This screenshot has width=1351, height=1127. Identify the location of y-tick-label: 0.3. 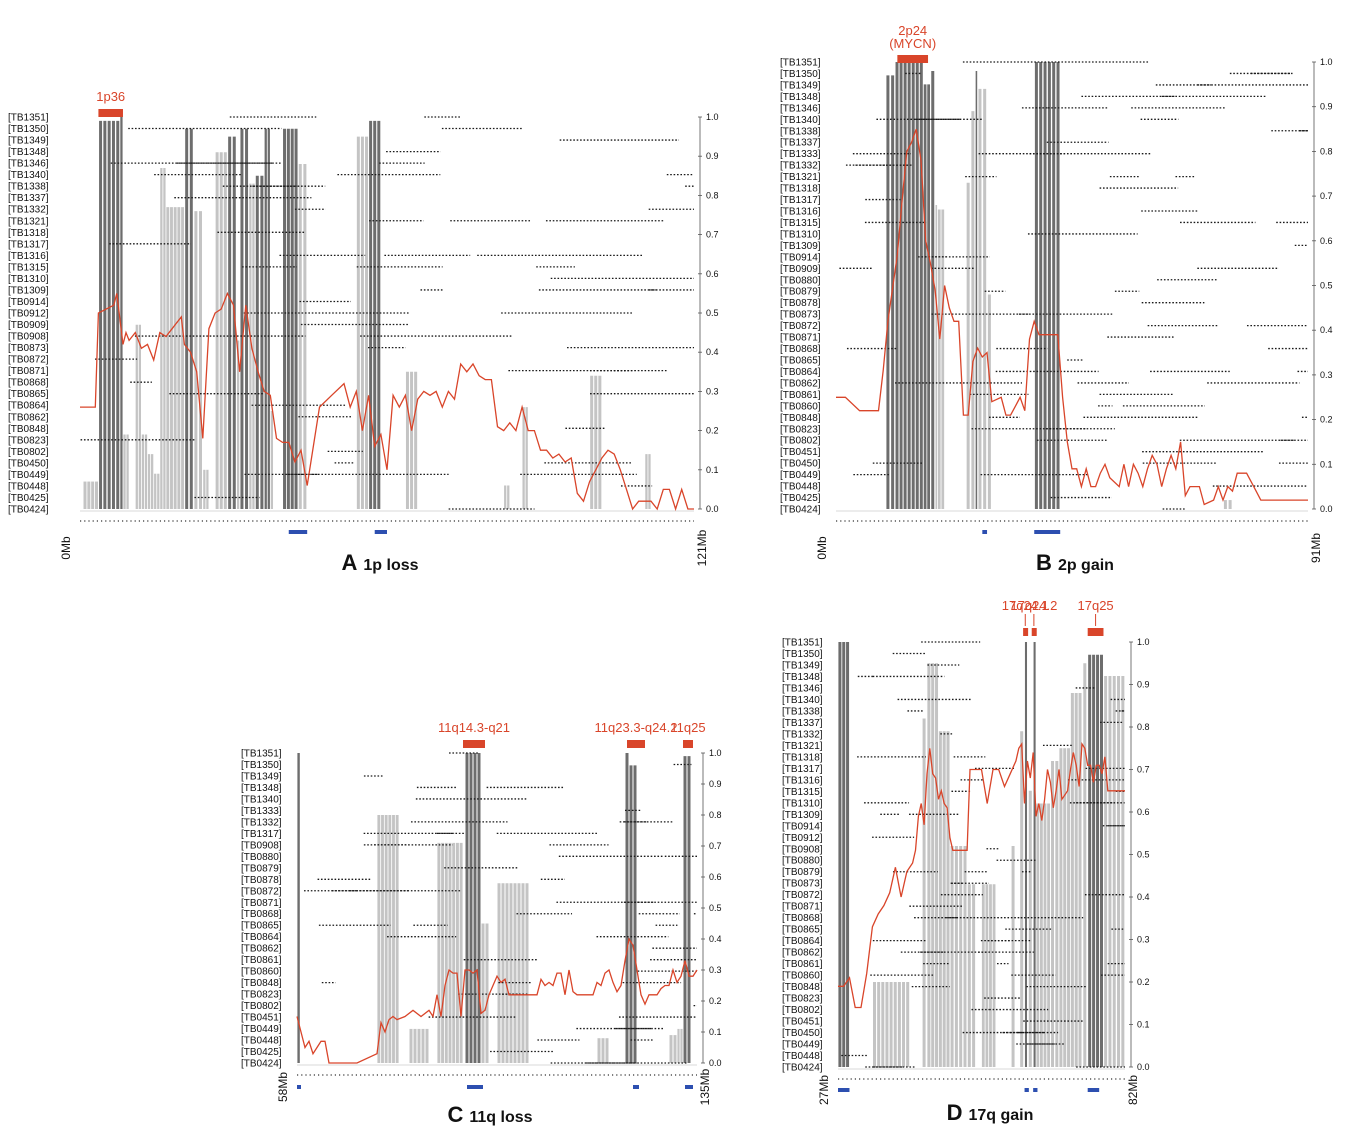
(712, 391).